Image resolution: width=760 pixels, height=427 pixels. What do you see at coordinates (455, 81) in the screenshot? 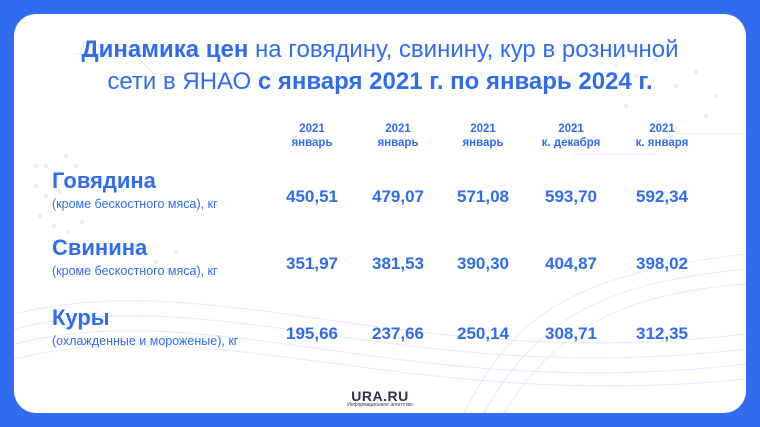
I see `title-highlight-2: с января 2021 г. по январь 2024 г.` at bounding box center [455, 81].